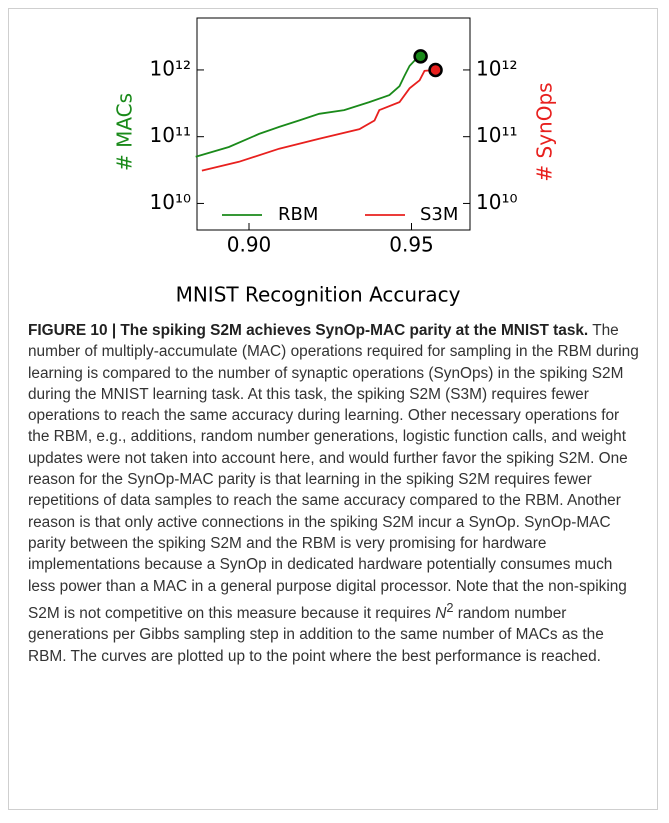  Describe the element at coordinates (439, 214) in the screenshot. I see `legend-label: S3M` at that location.